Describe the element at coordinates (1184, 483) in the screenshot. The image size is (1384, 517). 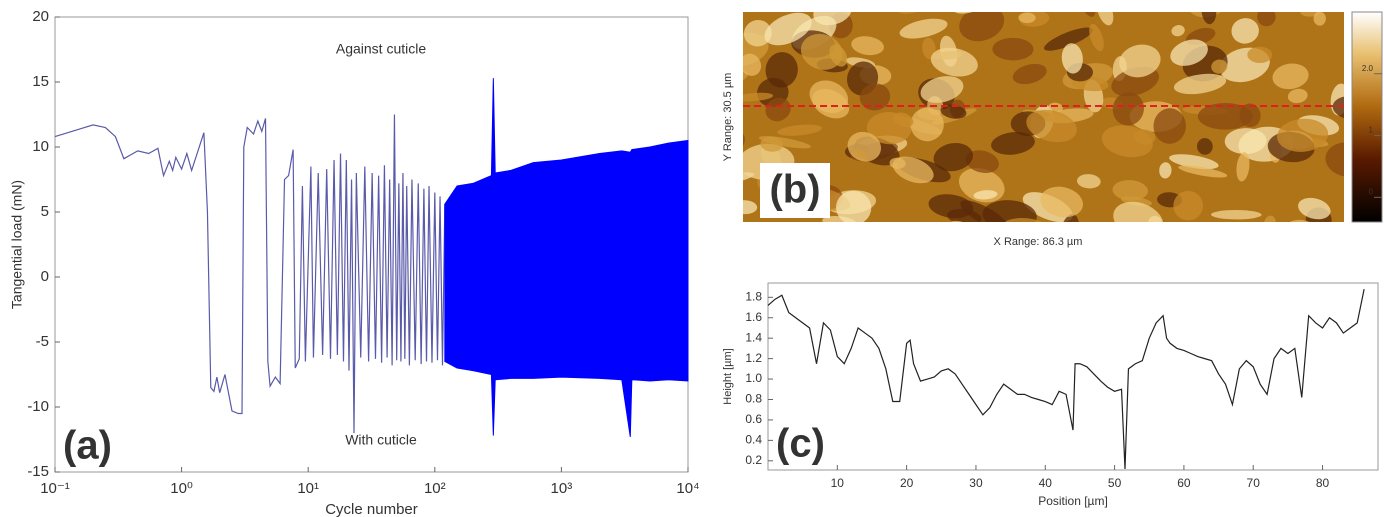
I see `x-tick-label: 60` at that location.